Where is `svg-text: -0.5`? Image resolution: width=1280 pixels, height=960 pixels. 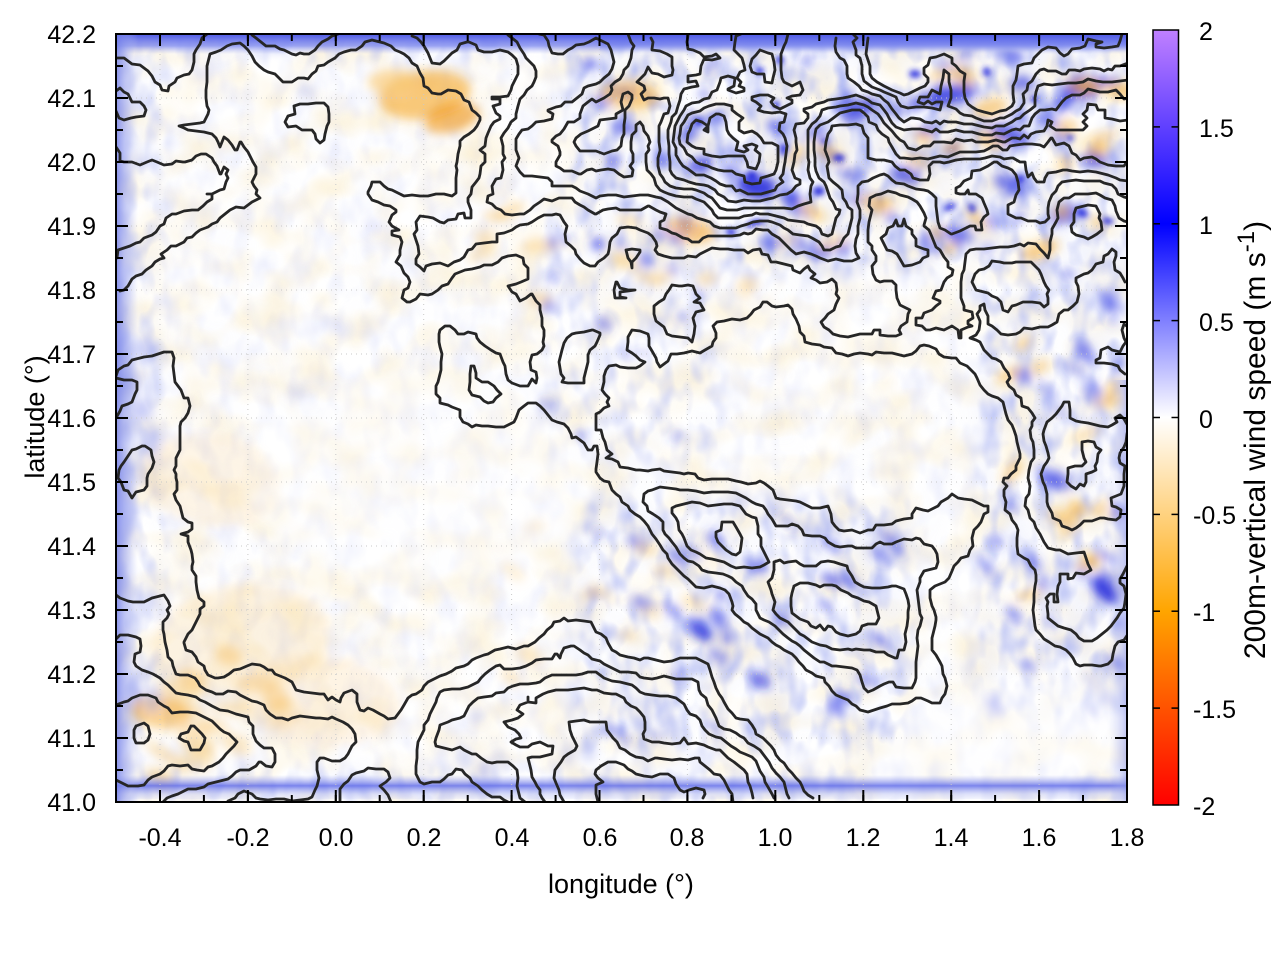 svg-text: -0.5 is located at coordinates (1214, 516).